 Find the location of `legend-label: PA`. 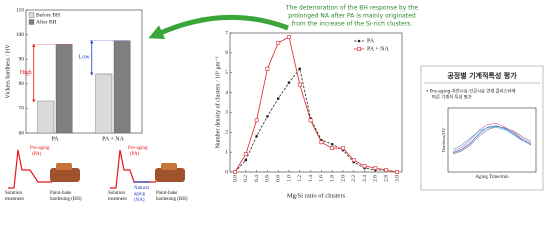

legend-label: PA is located at coordinates (371, 41).